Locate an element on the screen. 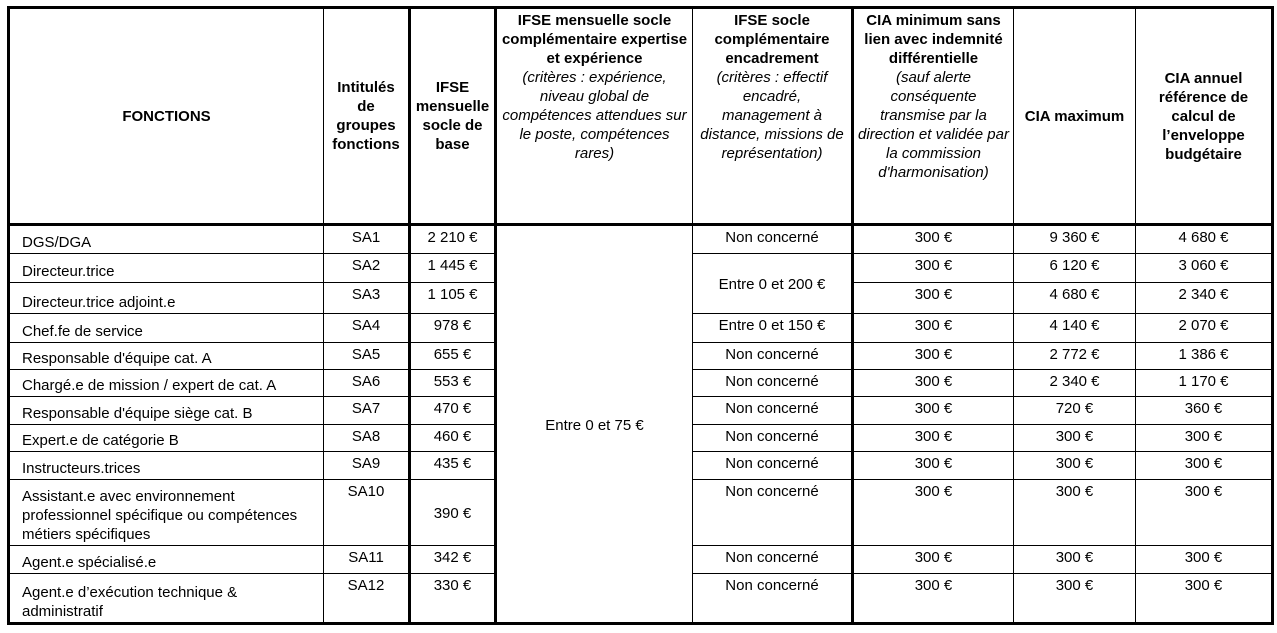 Image resolution: width=1277 pixels, height=633 pixels. cell-fonction: DGS/DGA is located at coordinates (166, 239).